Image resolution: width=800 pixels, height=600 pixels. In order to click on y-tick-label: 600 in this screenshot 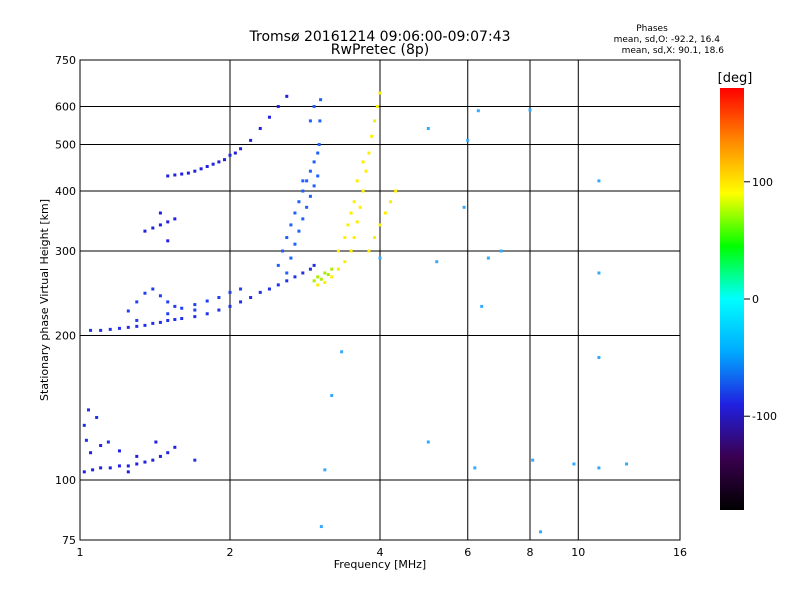, I will do `click(65, 107)`.